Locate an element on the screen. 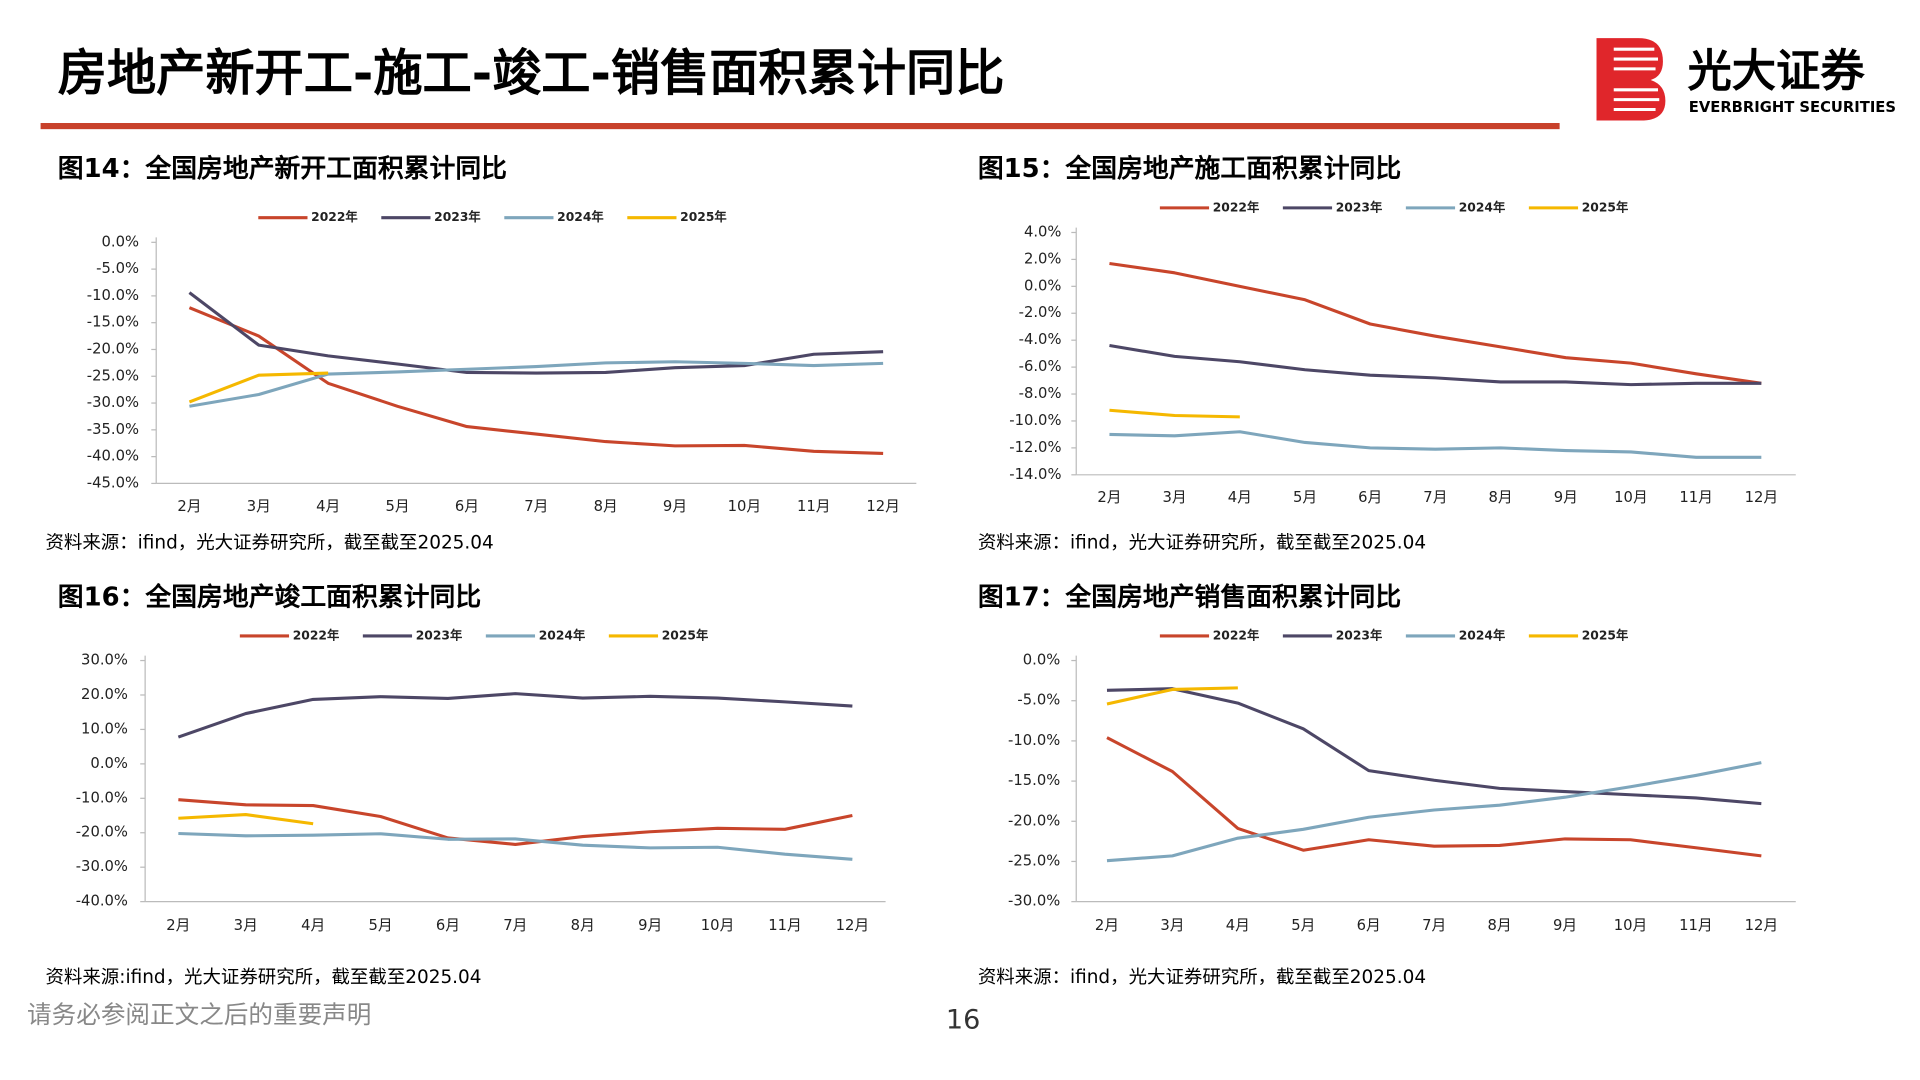 The image size is (1920, 1080). chart-title: 图16：全国房地产竣工面积累计同比 is located at coordinates (269, 596).